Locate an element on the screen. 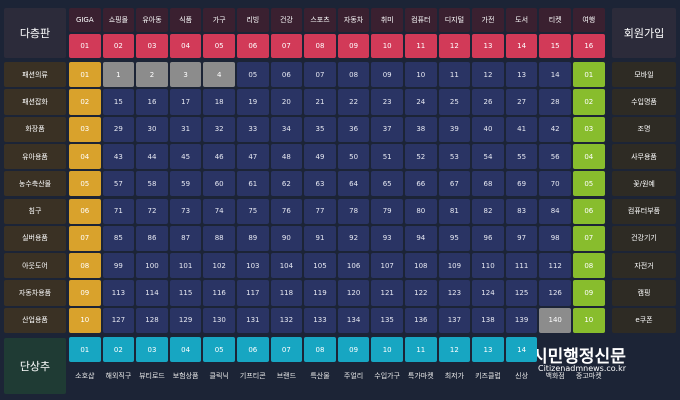 This screenshot has height=400, width=680. row-right-label: 모바일 is located at coordinates (644, 75).